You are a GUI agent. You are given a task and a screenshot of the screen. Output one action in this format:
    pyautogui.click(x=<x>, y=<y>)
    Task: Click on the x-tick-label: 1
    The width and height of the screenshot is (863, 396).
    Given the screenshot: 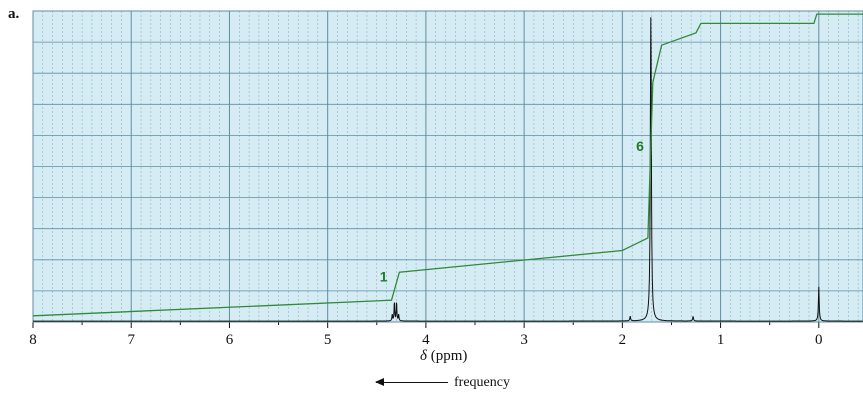 What is the action you would take?
    pyautogui.click(x=721, y=340)
    